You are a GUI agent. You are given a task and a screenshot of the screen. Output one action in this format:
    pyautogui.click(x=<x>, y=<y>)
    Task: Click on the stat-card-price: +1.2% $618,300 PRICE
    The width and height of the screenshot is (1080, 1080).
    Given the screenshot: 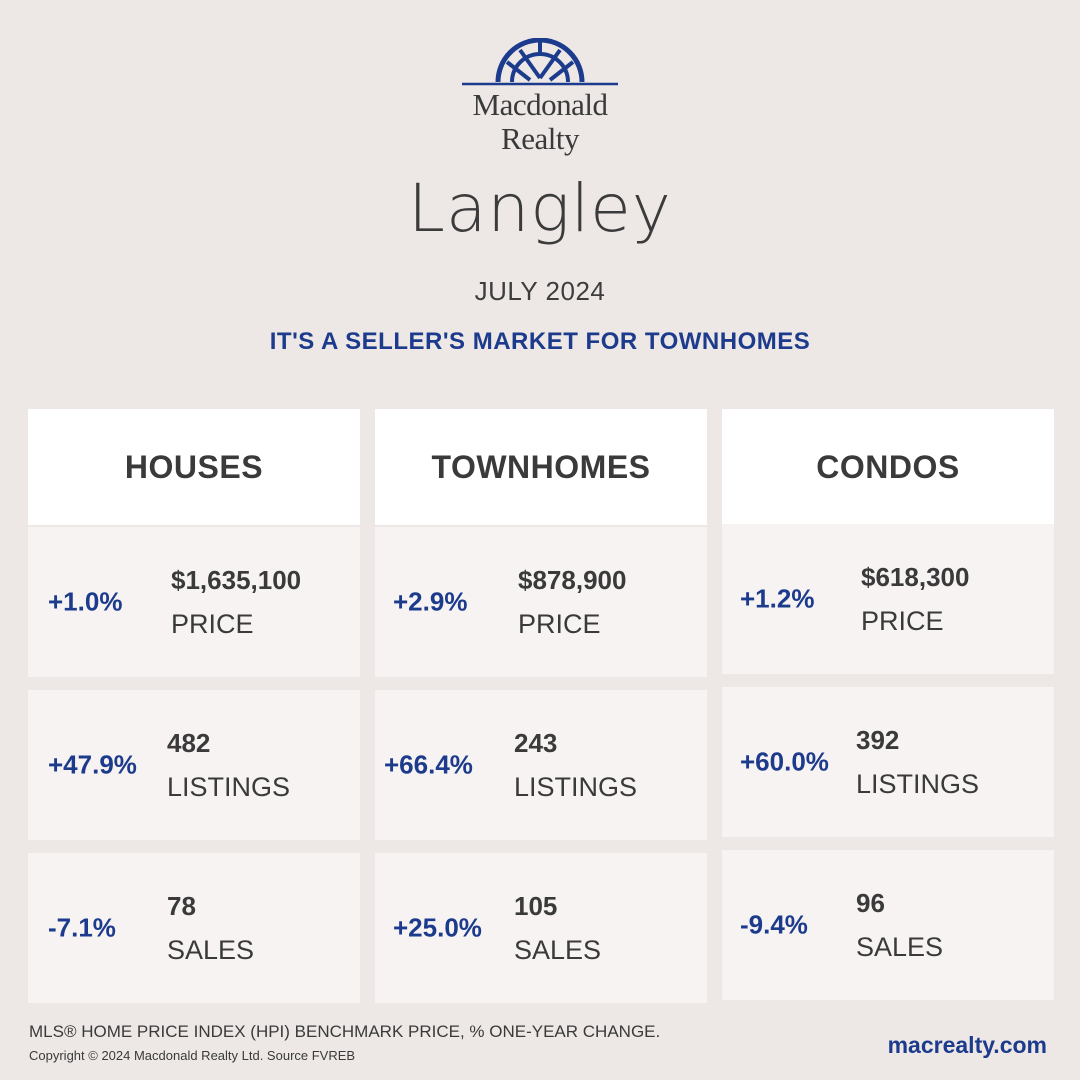 What is the action you would take?
    pyautogui.click(x=888, y=599)
    